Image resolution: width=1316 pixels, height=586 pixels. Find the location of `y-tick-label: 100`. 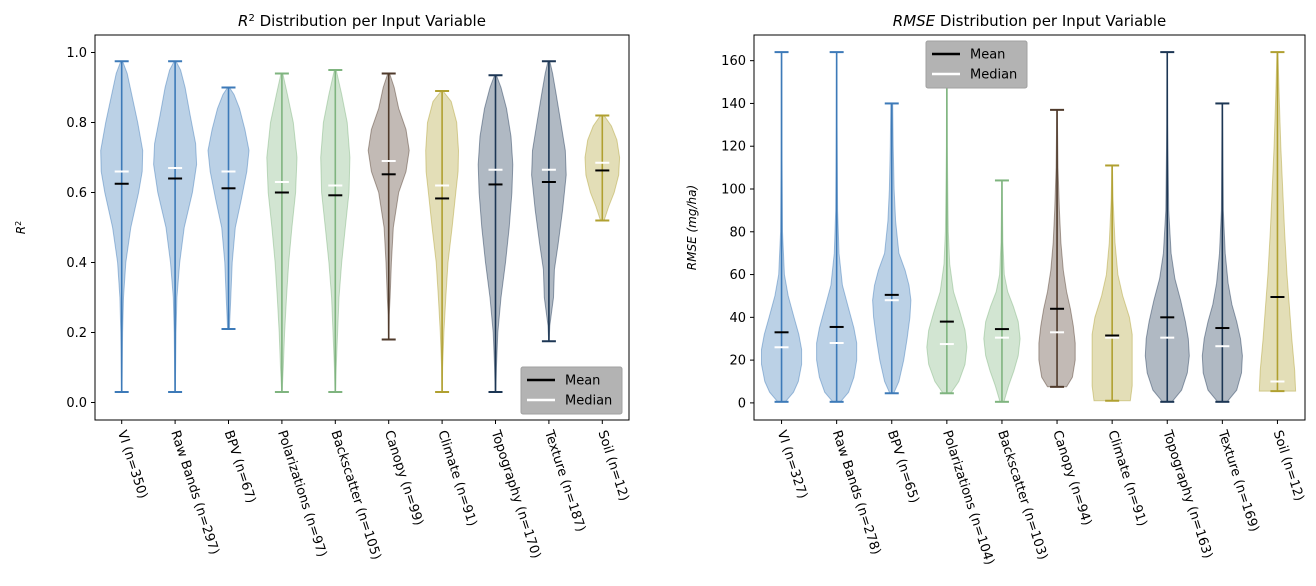

y-tick-label: 100 is located at coordinates (733, 190).